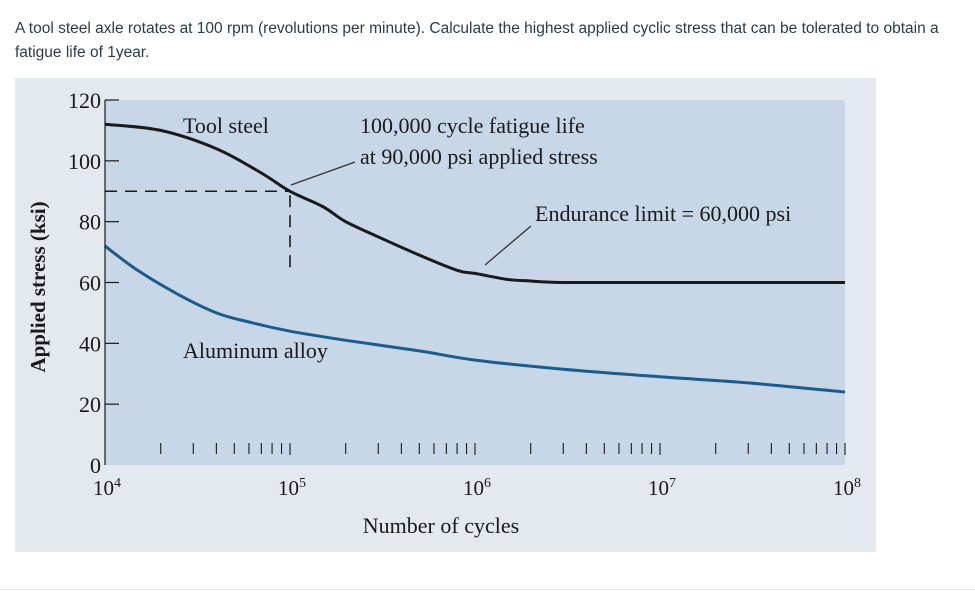 This screenshot has width=975, height=599. What do you see at coordinates (90, 404) in the screenshot?
I see `y-tick-label: 20` at bounding box center [90, 404].